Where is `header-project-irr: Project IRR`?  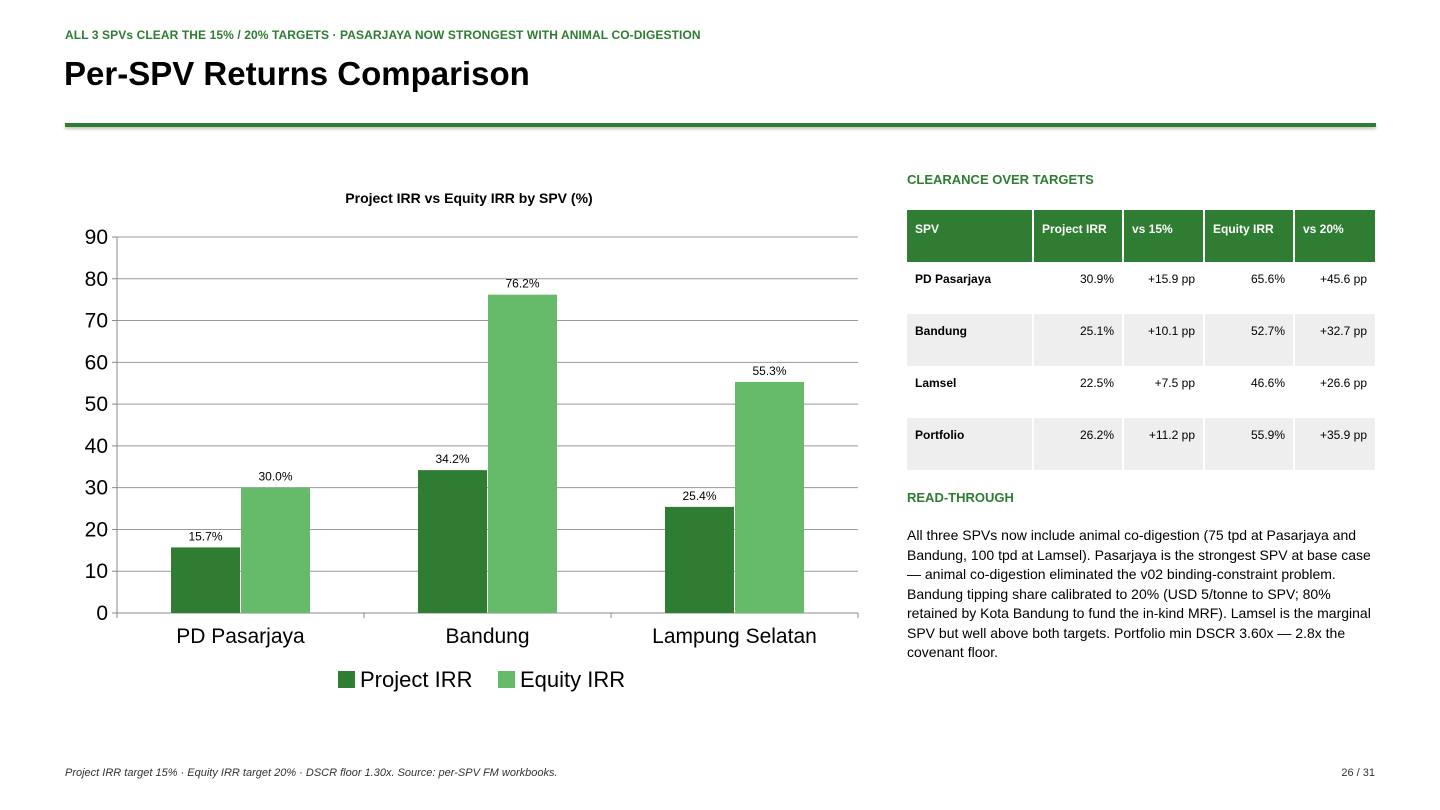
header-project-irr: Project IRR is located at coordinates (1078, 236).